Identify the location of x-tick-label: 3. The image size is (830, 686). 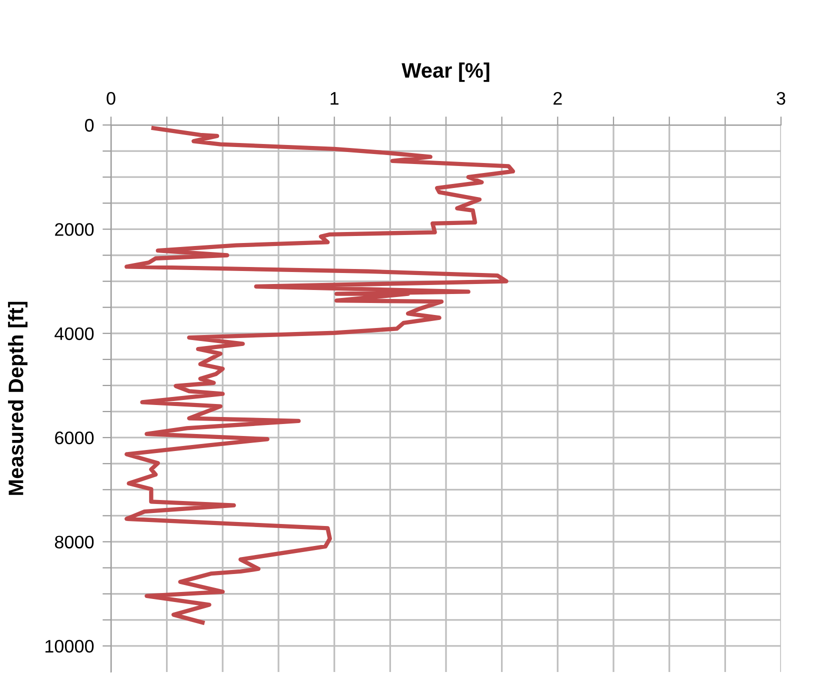
(781, 98).